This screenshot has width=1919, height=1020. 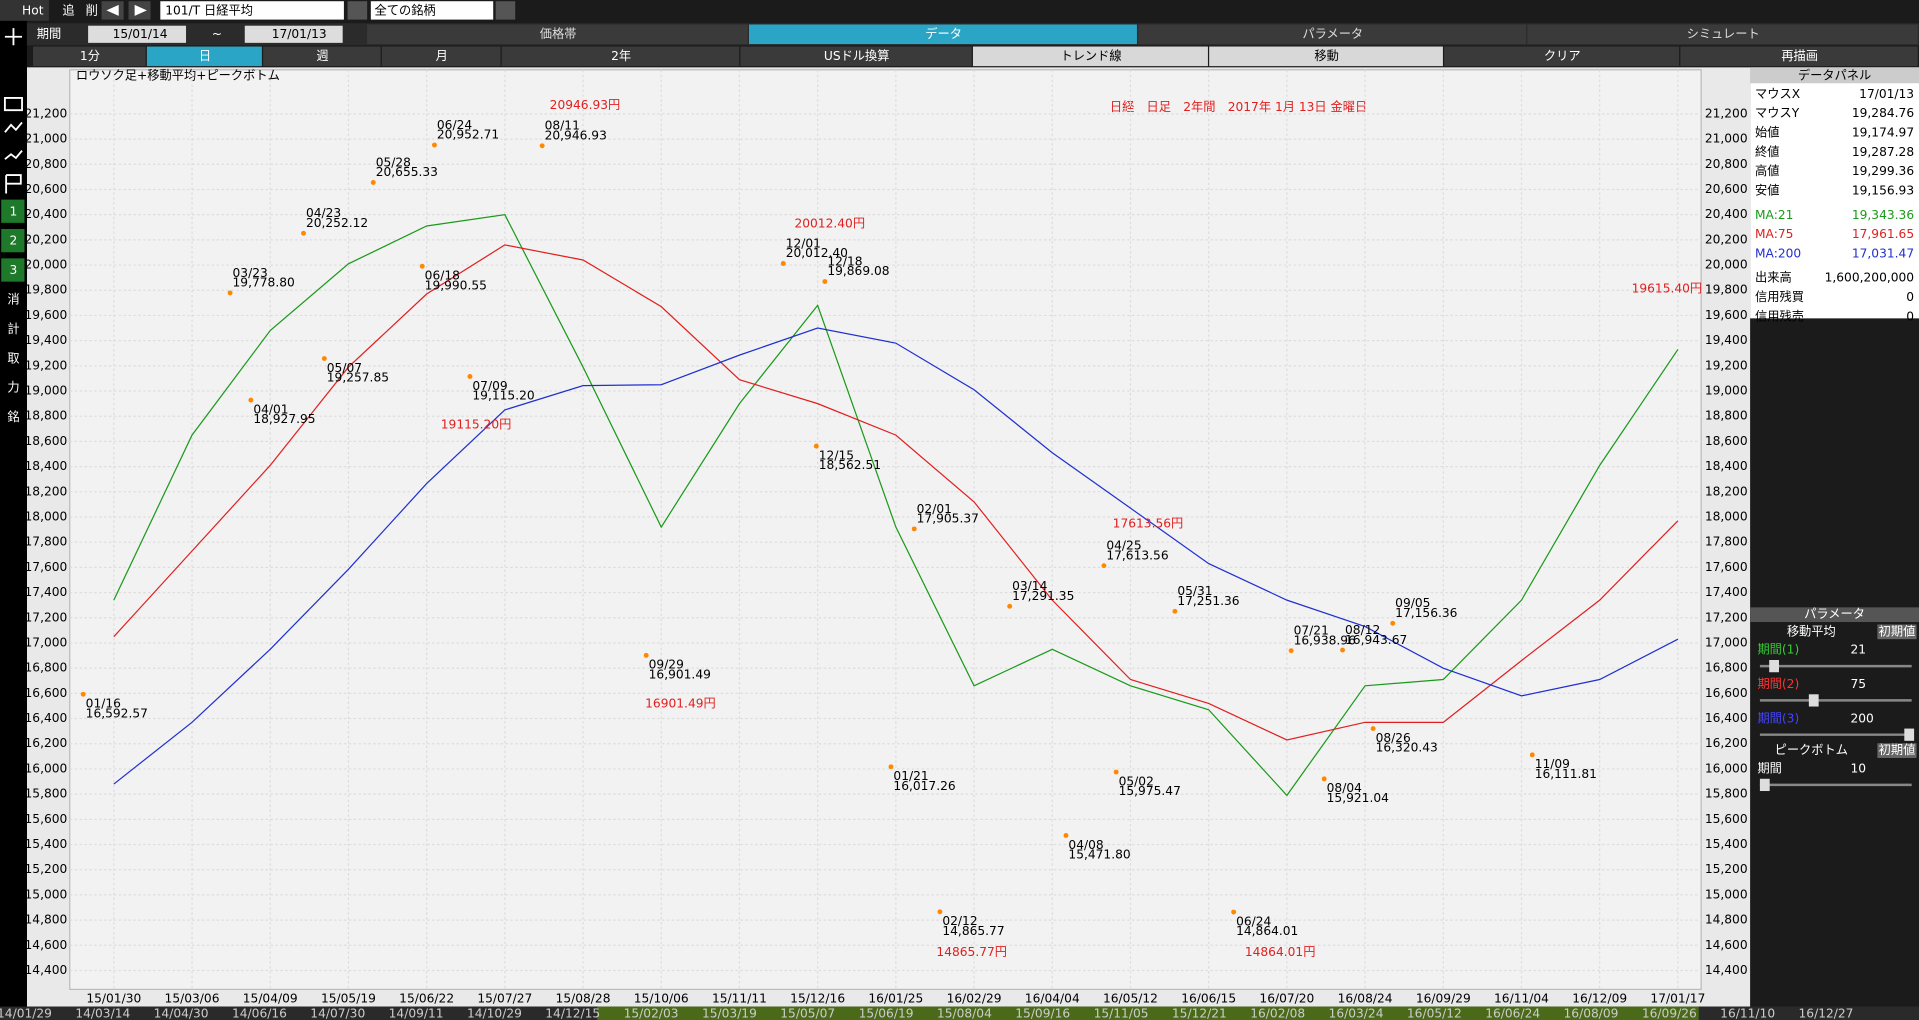 What do you see at coordinates (1376, 640) in the screenshot?
I see `peak-value: 16,943.67` at bounding box center [1376, 640].